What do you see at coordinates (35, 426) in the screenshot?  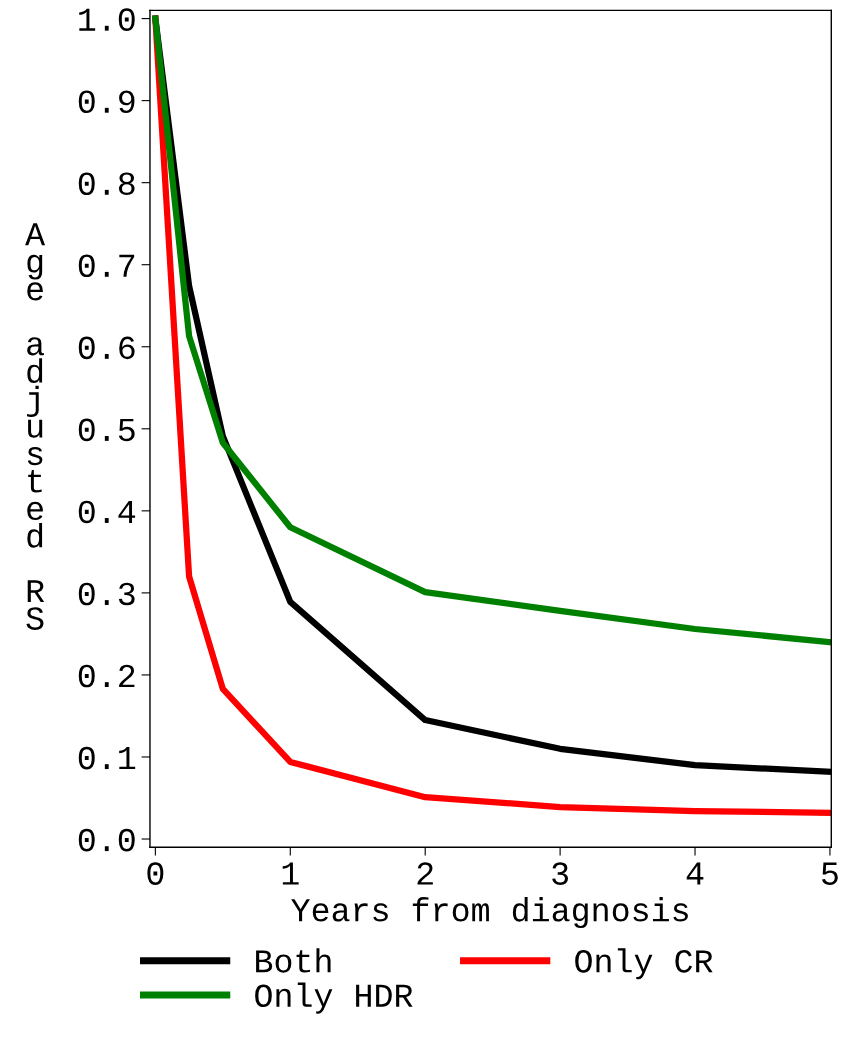 I see `text: Age adjusted RS` at bounding box center [35, 426].